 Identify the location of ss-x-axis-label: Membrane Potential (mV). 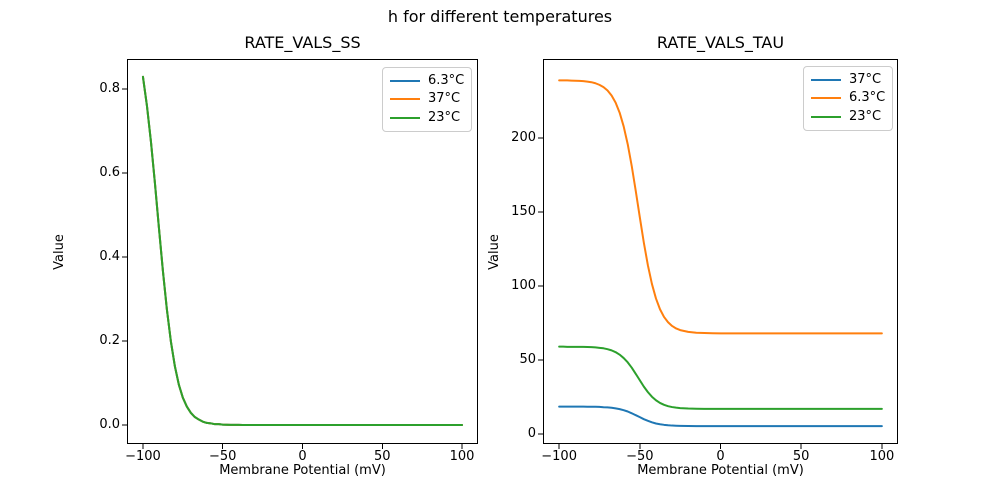
(302, 470).